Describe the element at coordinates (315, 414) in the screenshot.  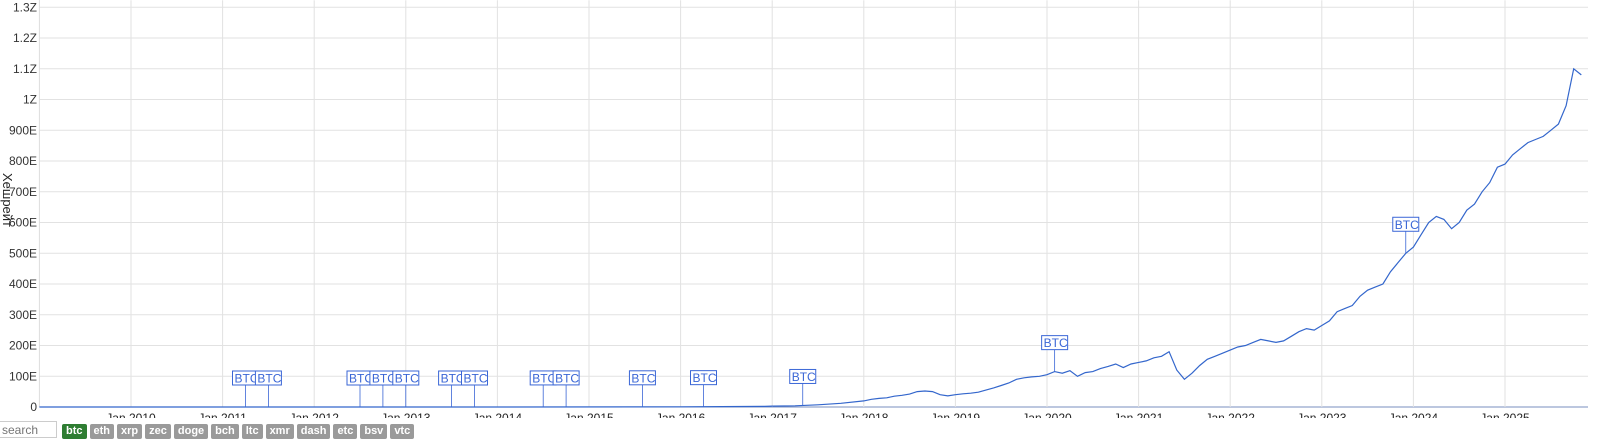
I see `x-tick-label: Jan 2012` at that location.